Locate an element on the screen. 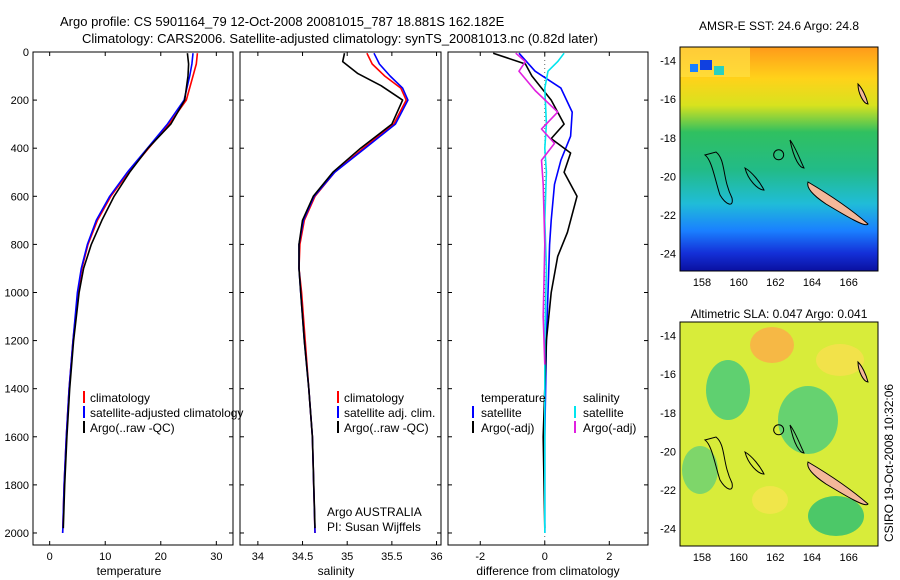  y-tick-label: 1400 is located at coordinates (17, 390).